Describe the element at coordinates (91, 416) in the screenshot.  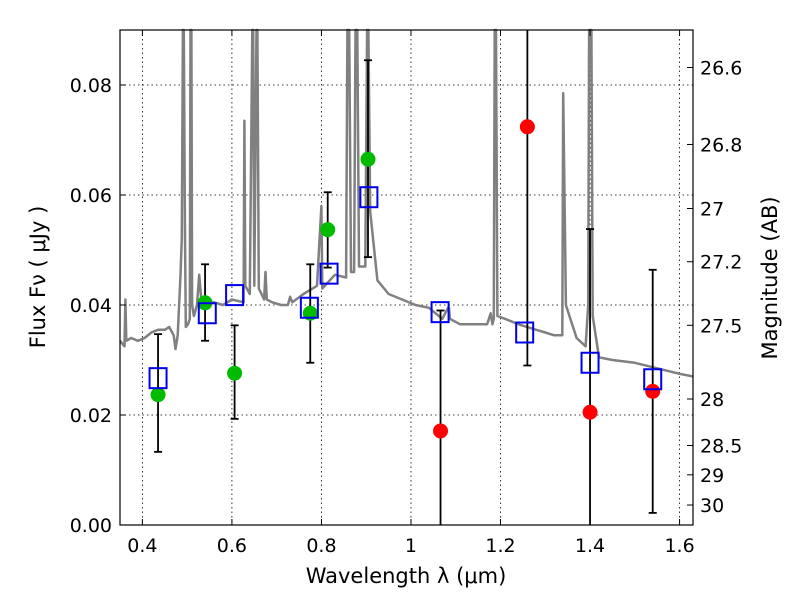
I see `y-tick-label: 0.02` at that location.